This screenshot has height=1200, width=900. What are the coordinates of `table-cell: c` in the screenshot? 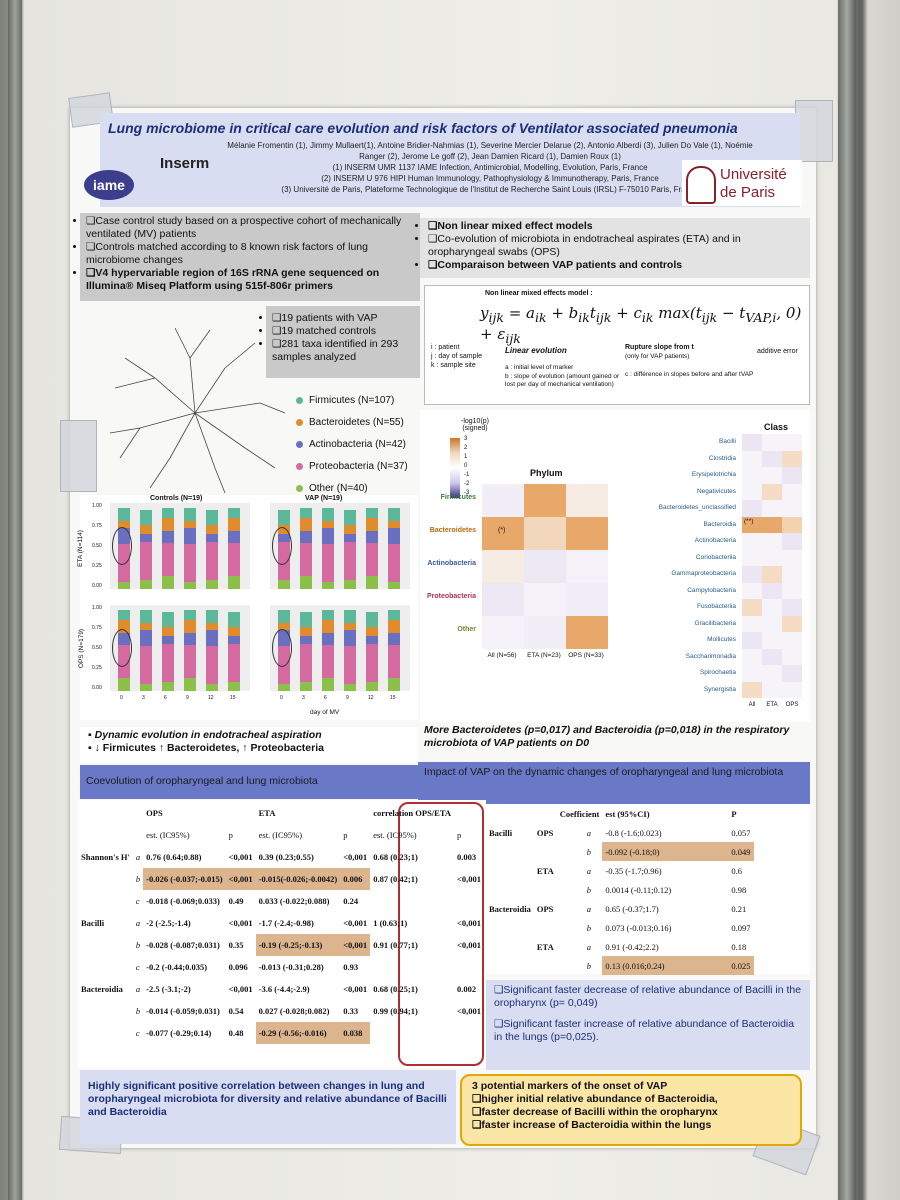 It's located at (137, 901).